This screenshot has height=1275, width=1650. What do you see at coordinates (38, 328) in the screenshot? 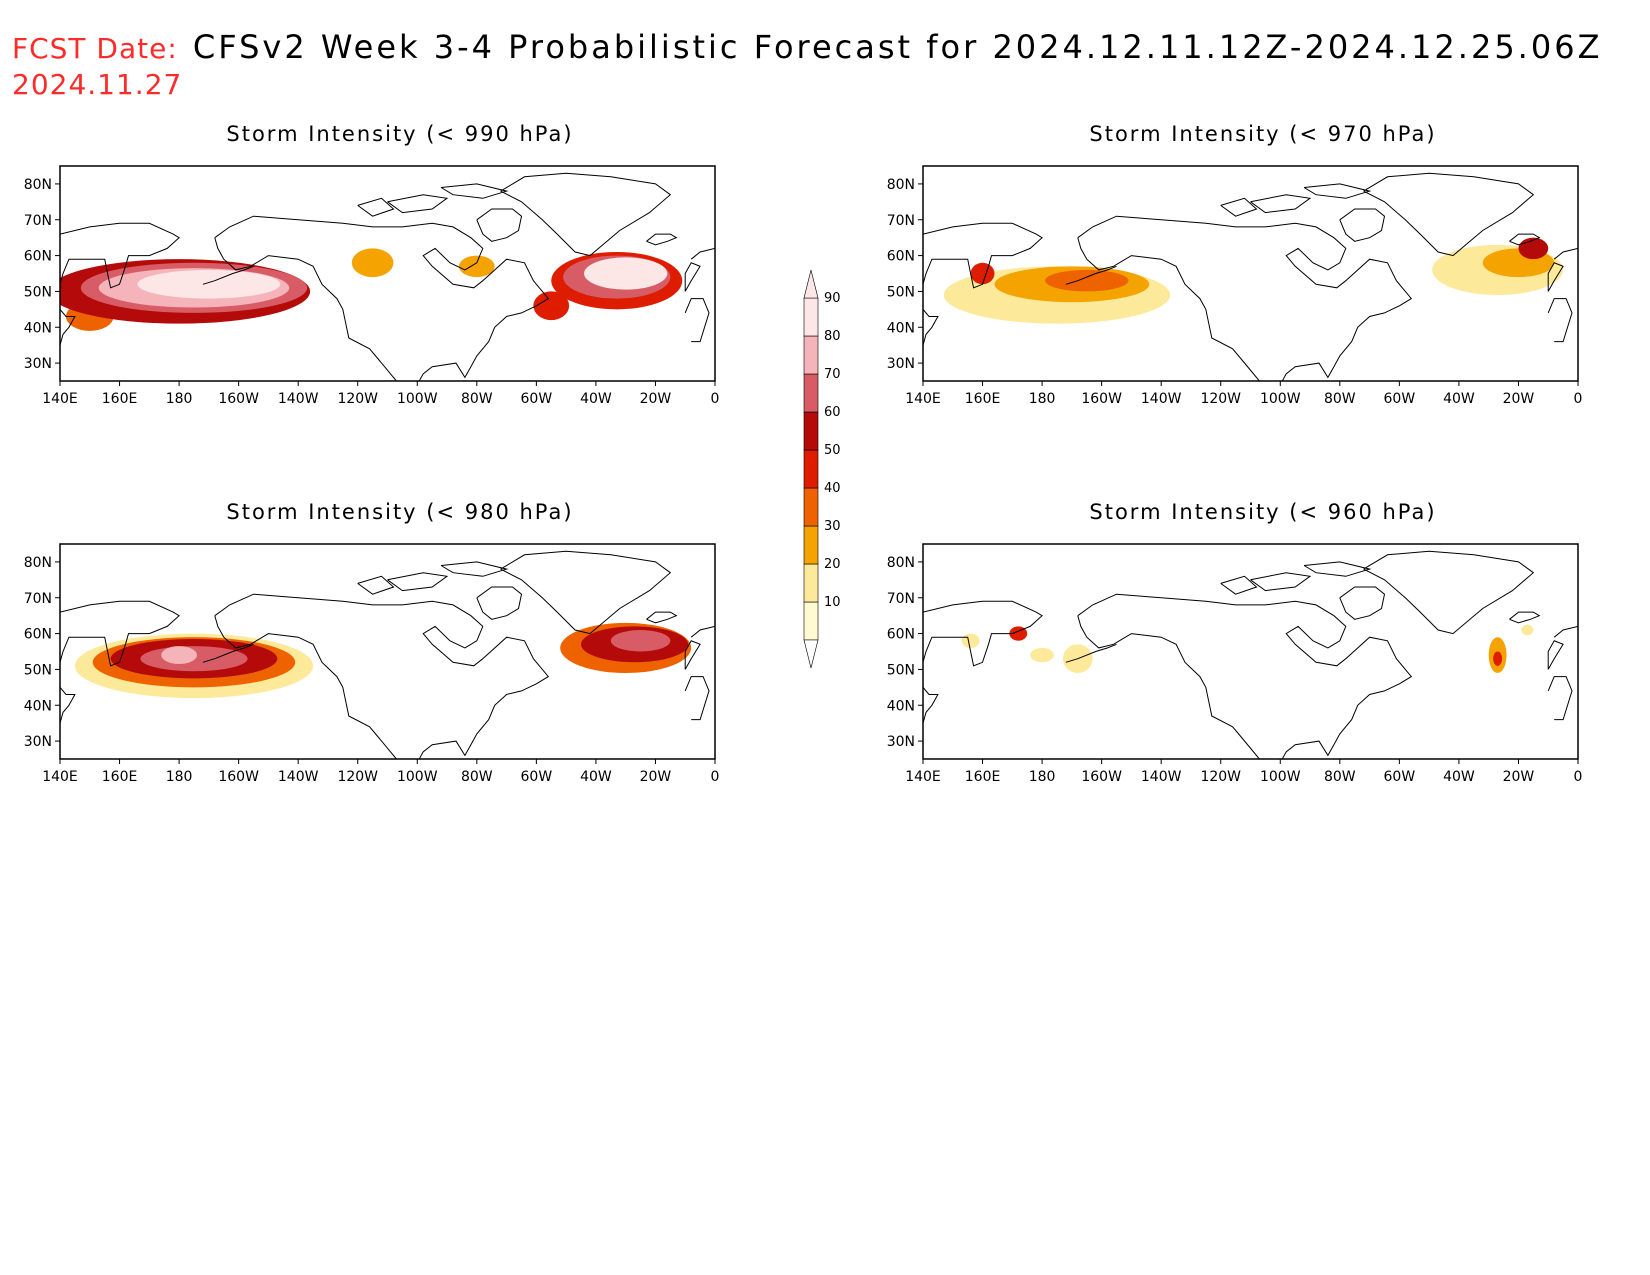
I see `y-tick-label: 40N` at bounding box center [38, 328].